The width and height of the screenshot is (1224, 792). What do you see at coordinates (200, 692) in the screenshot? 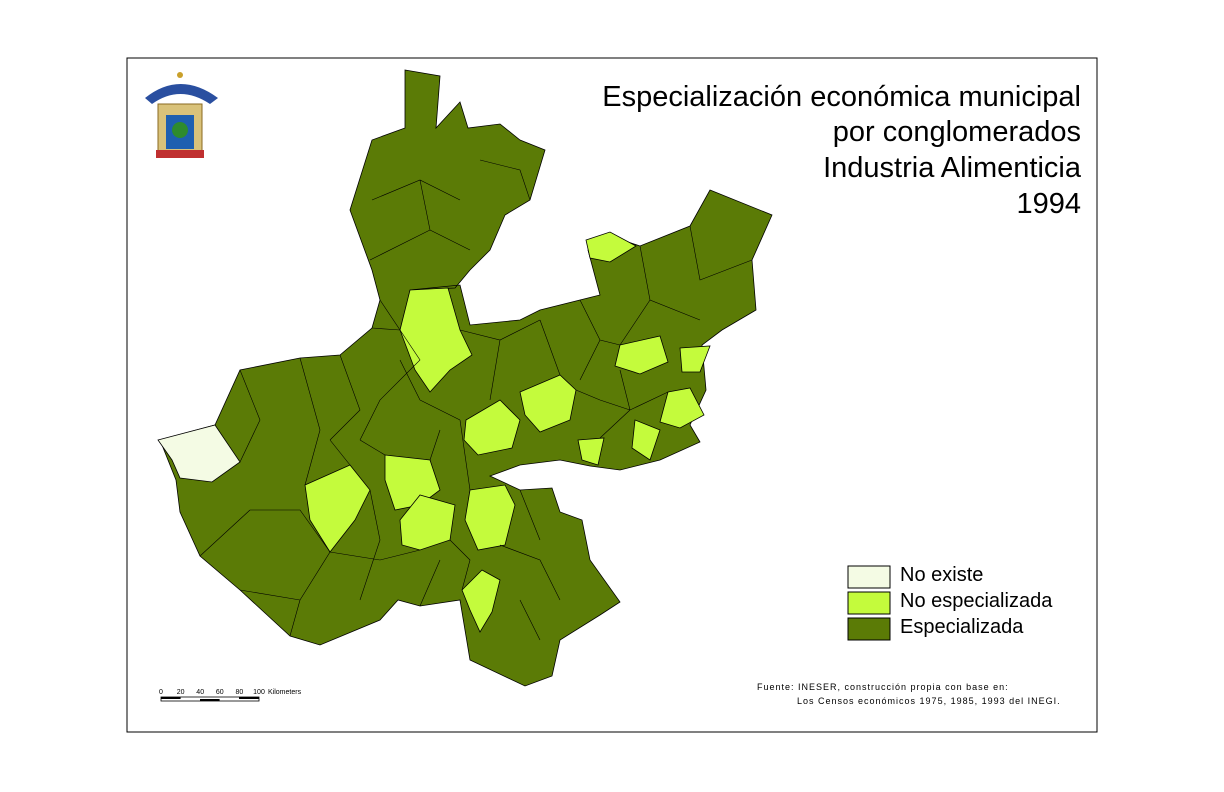
I see `scale-label: 40` at bounding box center [200, 692].